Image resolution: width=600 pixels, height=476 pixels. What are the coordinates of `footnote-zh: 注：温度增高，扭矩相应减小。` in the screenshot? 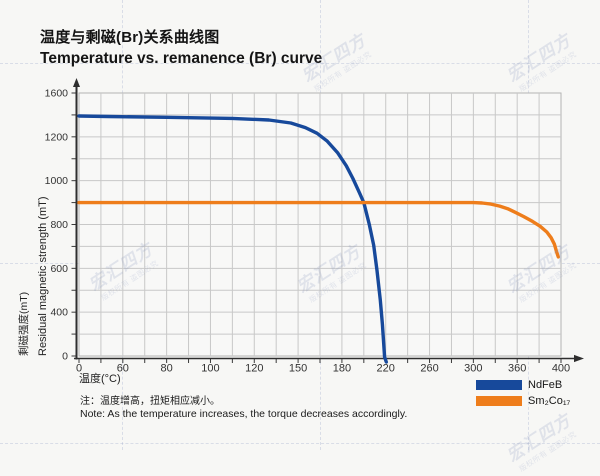 It's located at (150, 401).